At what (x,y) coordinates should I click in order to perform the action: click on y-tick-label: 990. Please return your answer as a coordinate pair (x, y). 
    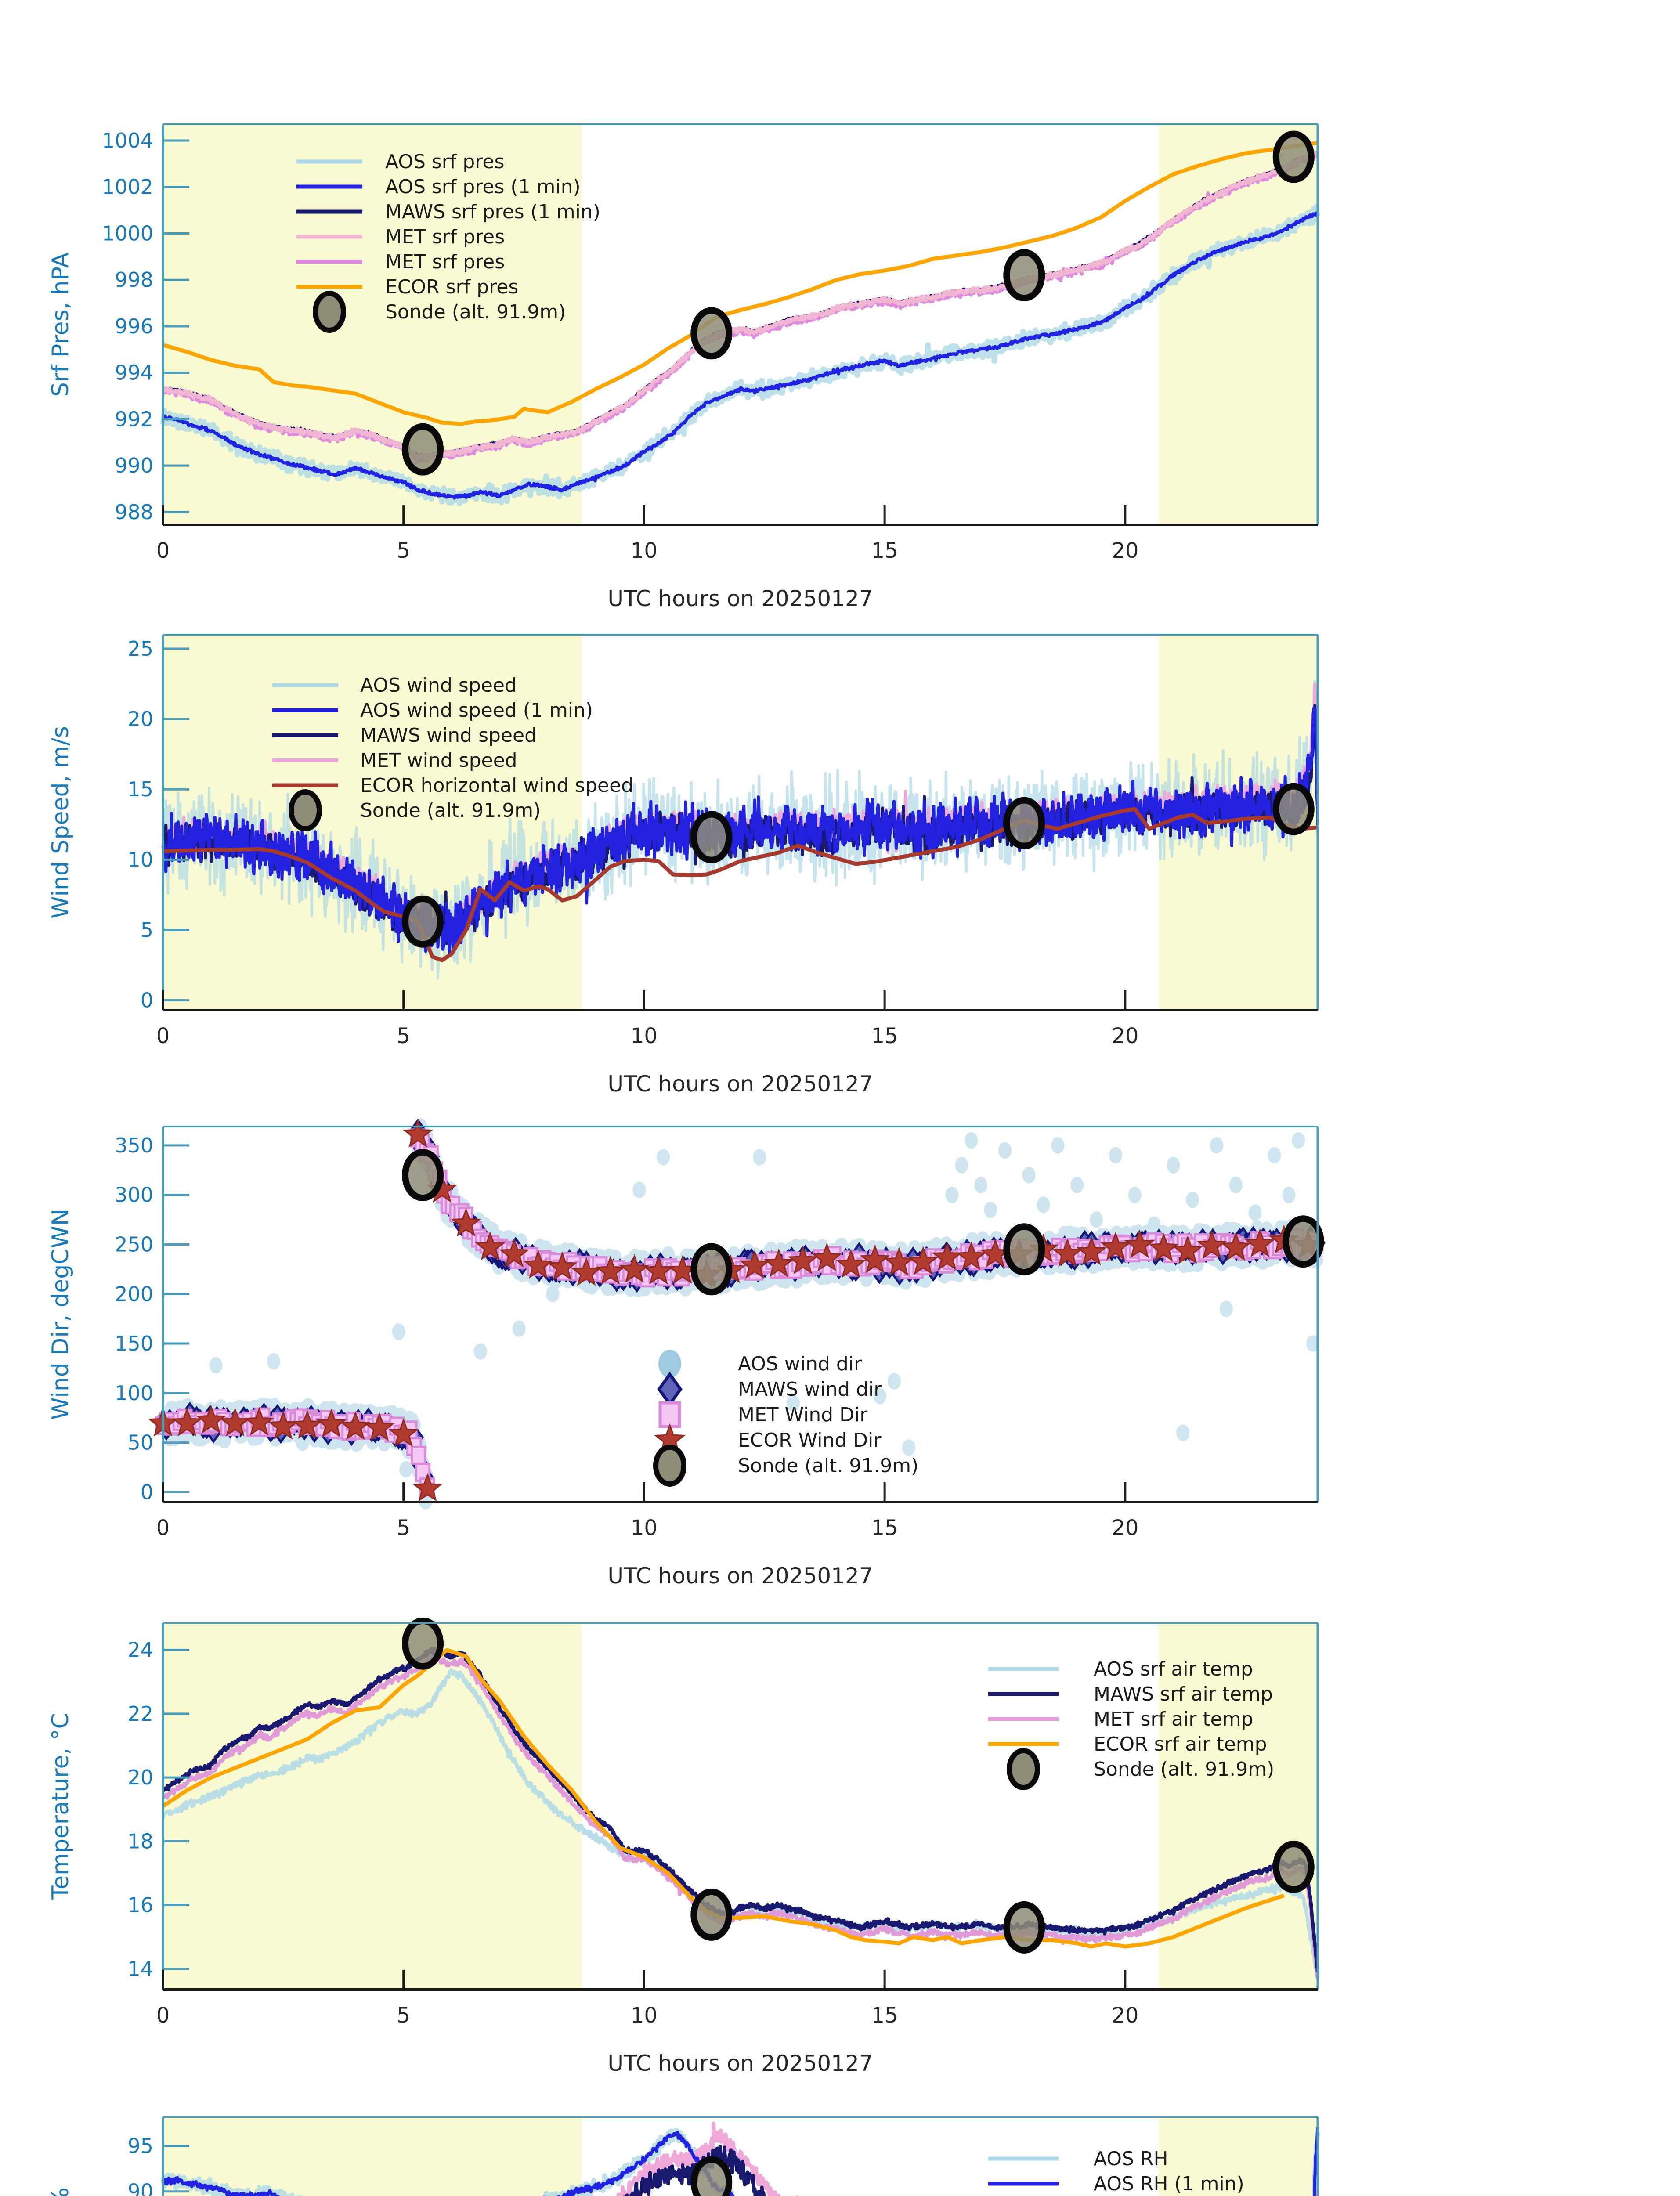
    Looking at the image, I should click on (134, 466).